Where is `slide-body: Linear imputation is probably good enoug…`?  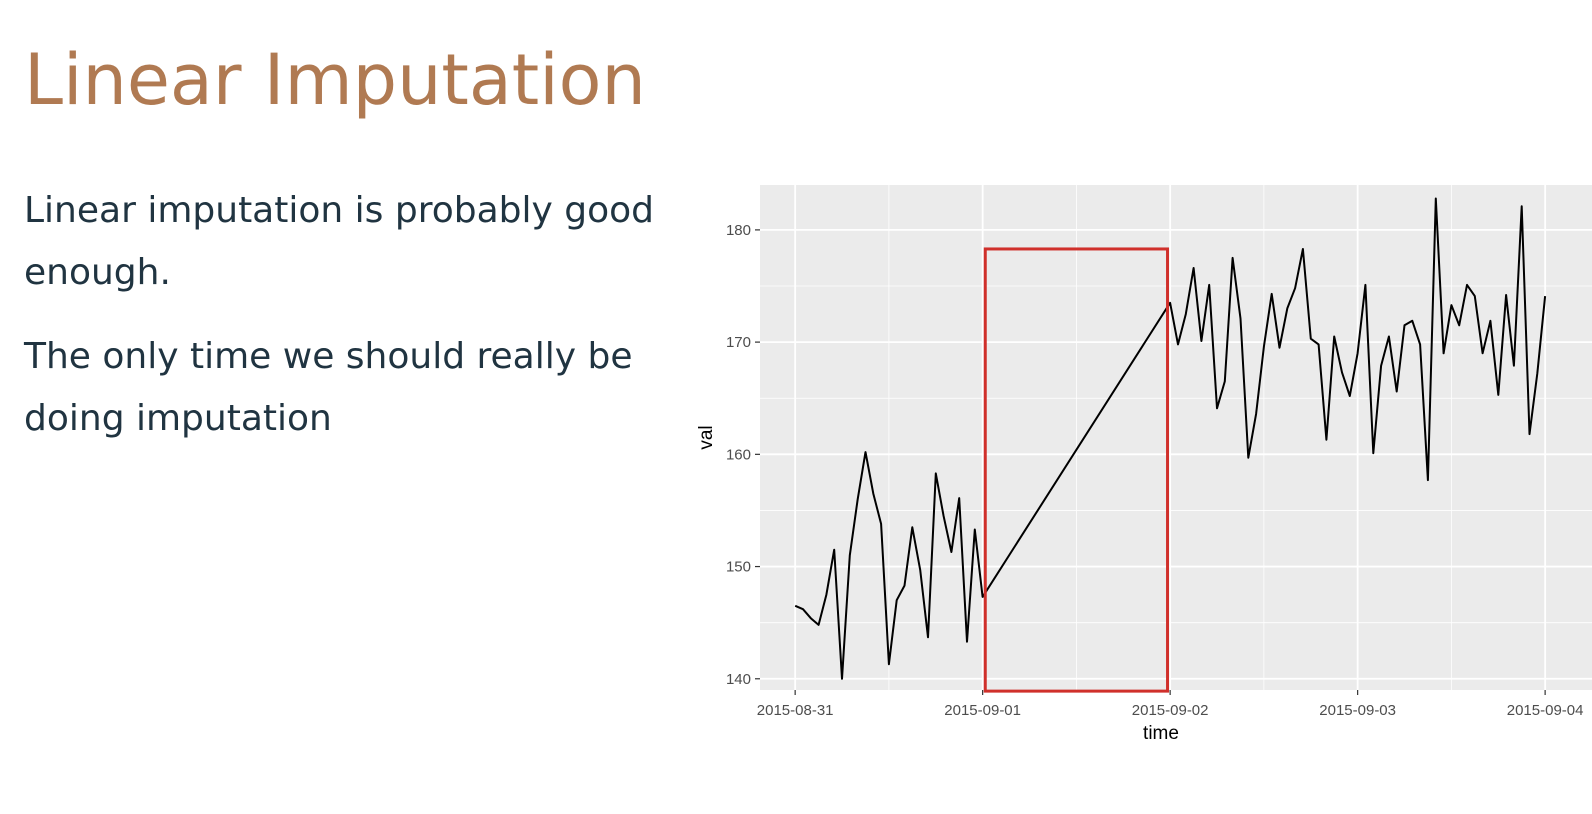
slide-body: Linear imputation is probably good enoug… is located at coordinates (349, 326).